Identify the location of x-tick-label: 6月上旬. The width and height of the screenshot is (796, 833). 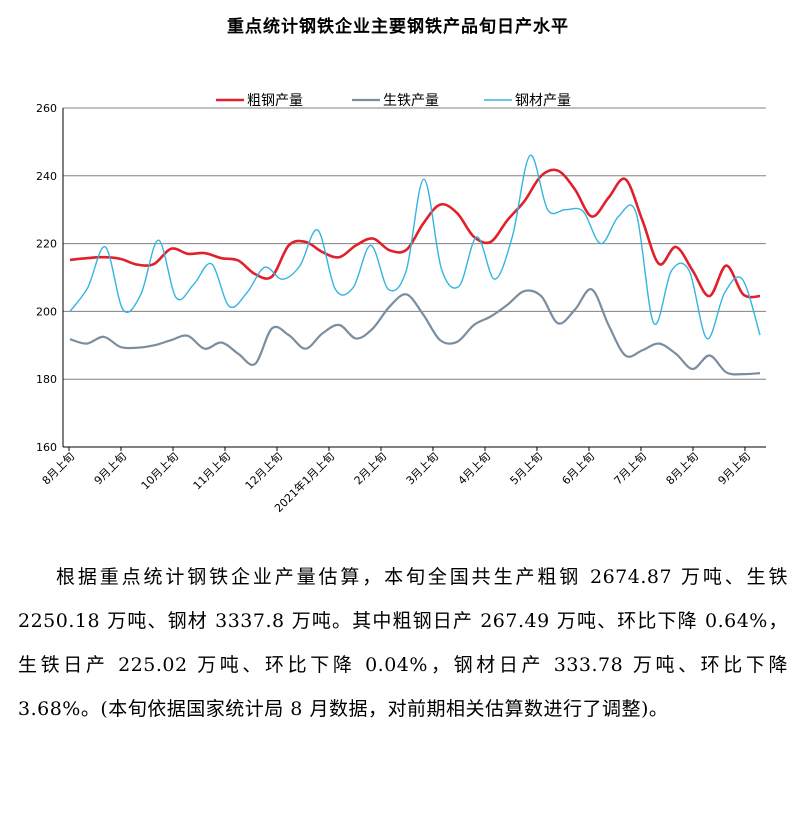
(578, 468).